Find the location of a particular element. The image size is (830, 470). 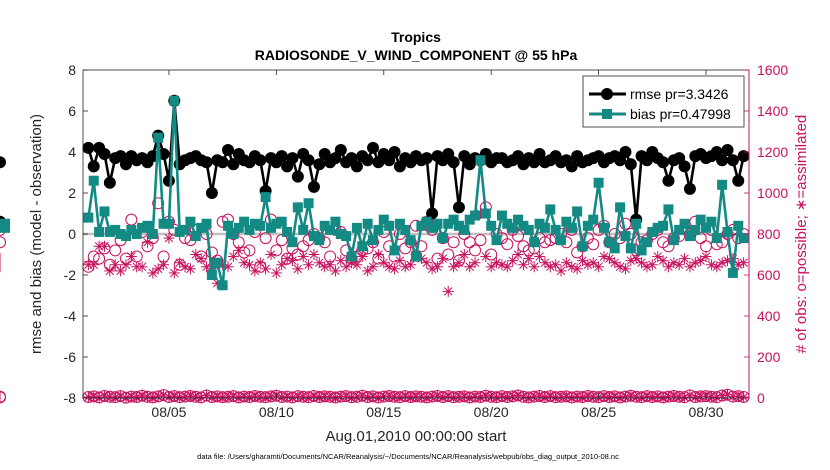

legend: rmse pr=3.3426 bias pr=0.47998 is located at coordinates (663, 101).